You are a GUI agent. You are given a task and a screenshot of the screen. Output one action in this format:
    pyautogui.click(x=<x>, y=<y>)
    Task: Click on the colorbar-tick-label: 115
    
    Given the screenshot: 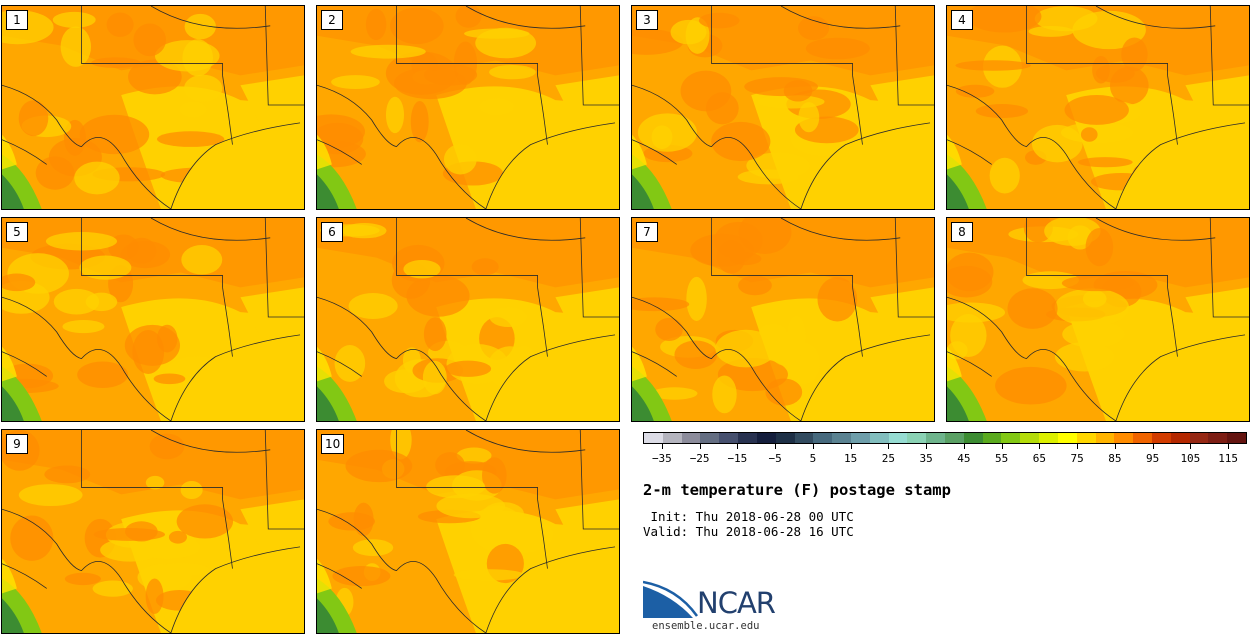 What is the action you would take?
    pyautogui.click(x=1228, y=458)
    